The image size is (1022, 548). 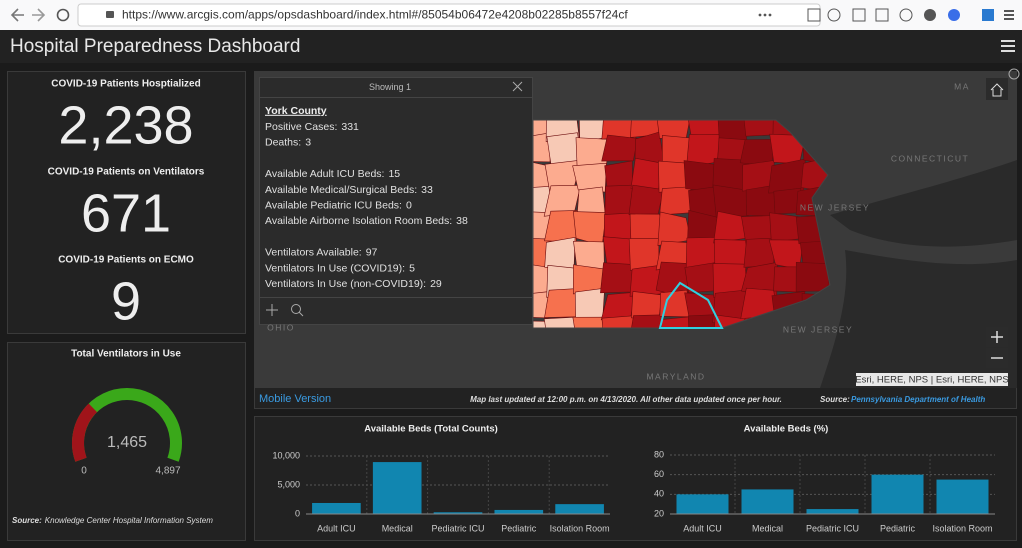 What do you see at coordinates (358, 221) in the screenshot?
I see `popup-line-label: Available Airborne Isolation Room Beds:` at bounding box center [358, 221].